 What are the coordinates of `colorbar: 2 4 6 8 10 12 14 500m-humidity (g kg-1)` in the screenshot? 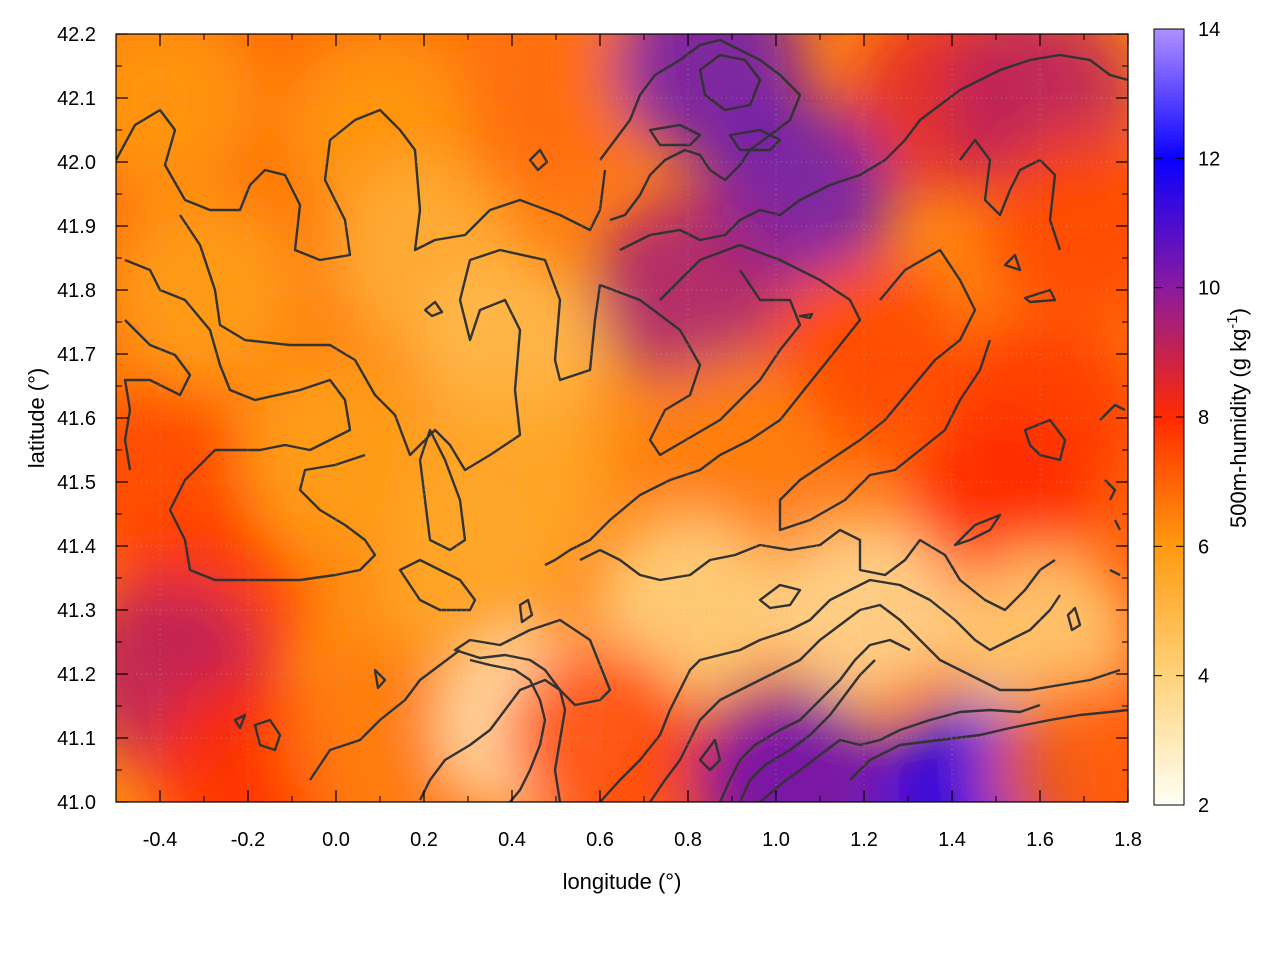 It's located at (1202, 418).